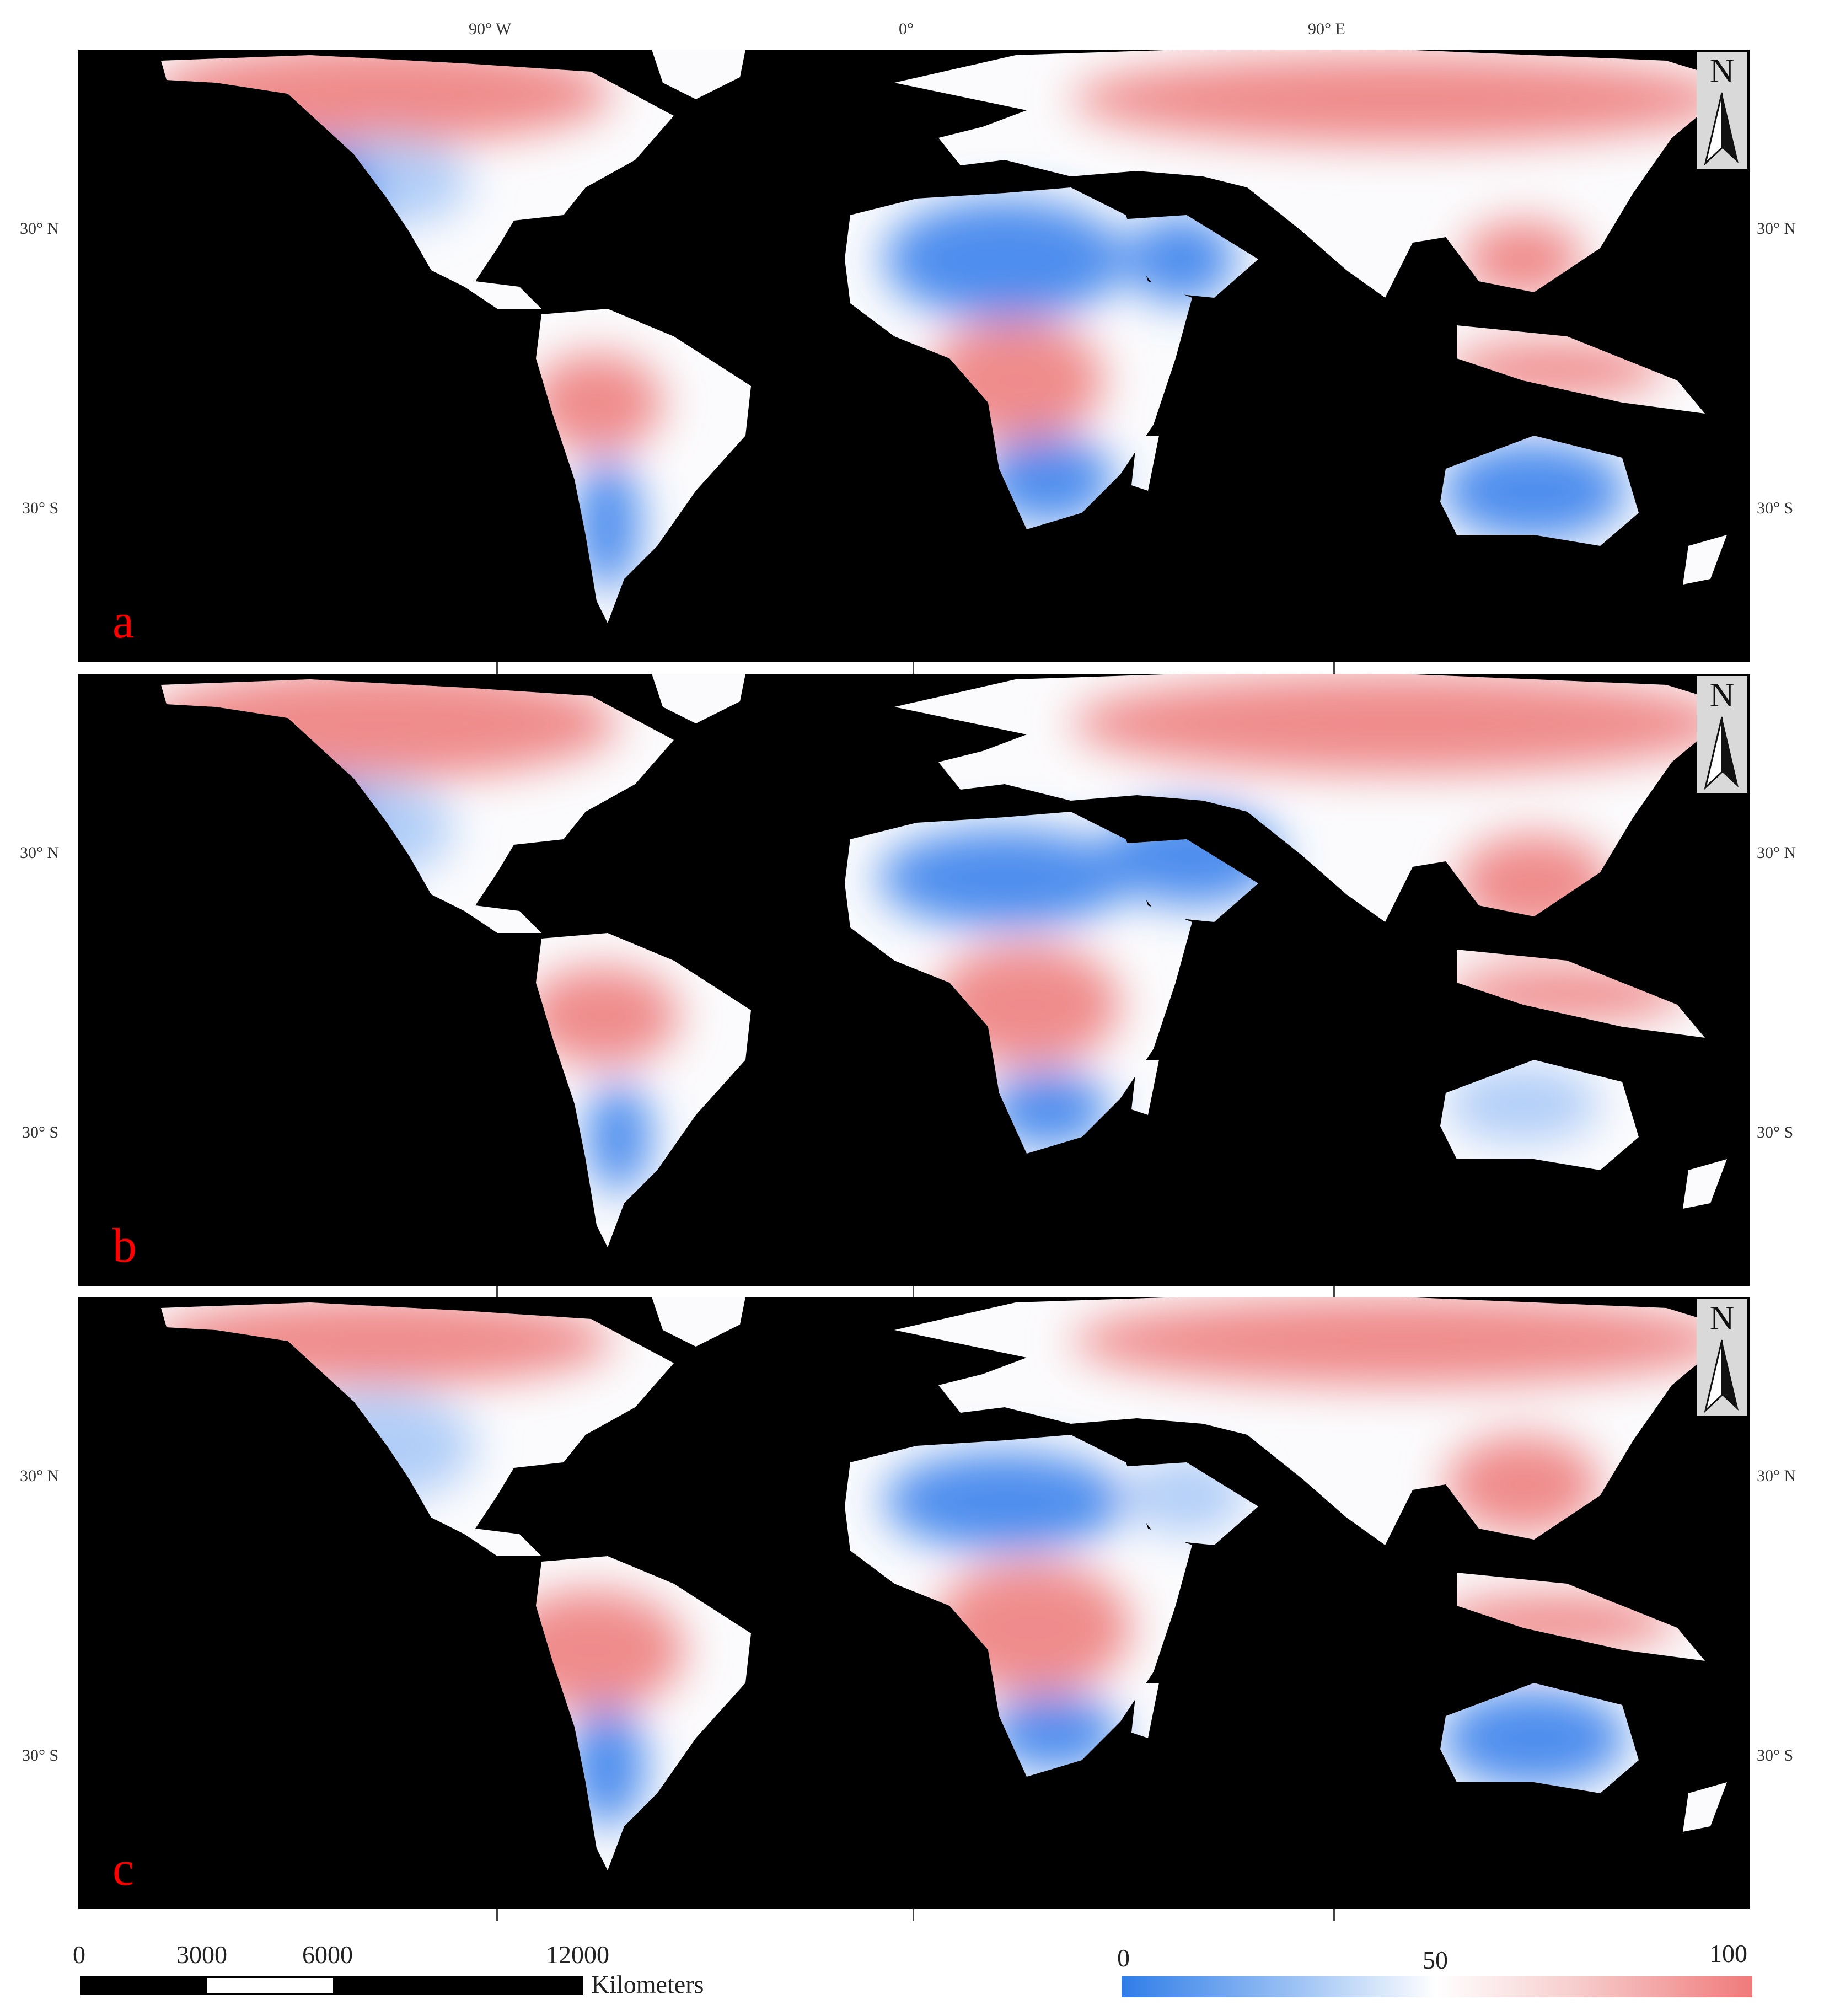  What do you see at coordinates (643, 466) in the screenshot?
I see `landmass-south-america` at bounding box center [643, 466].